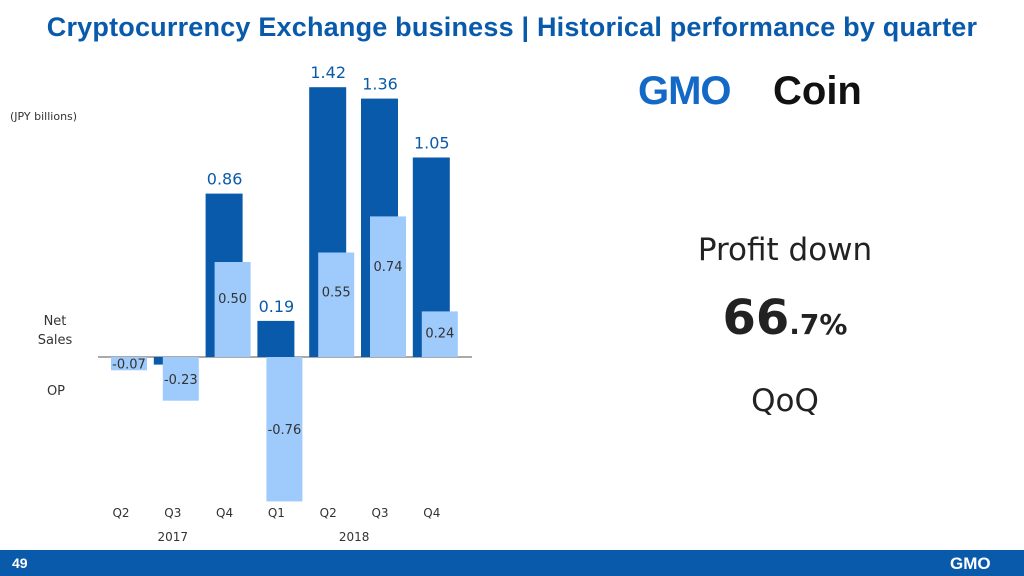  Describe the element at coordinates (20, 563) in the screenshot. I see `page-number: 49` at that location.